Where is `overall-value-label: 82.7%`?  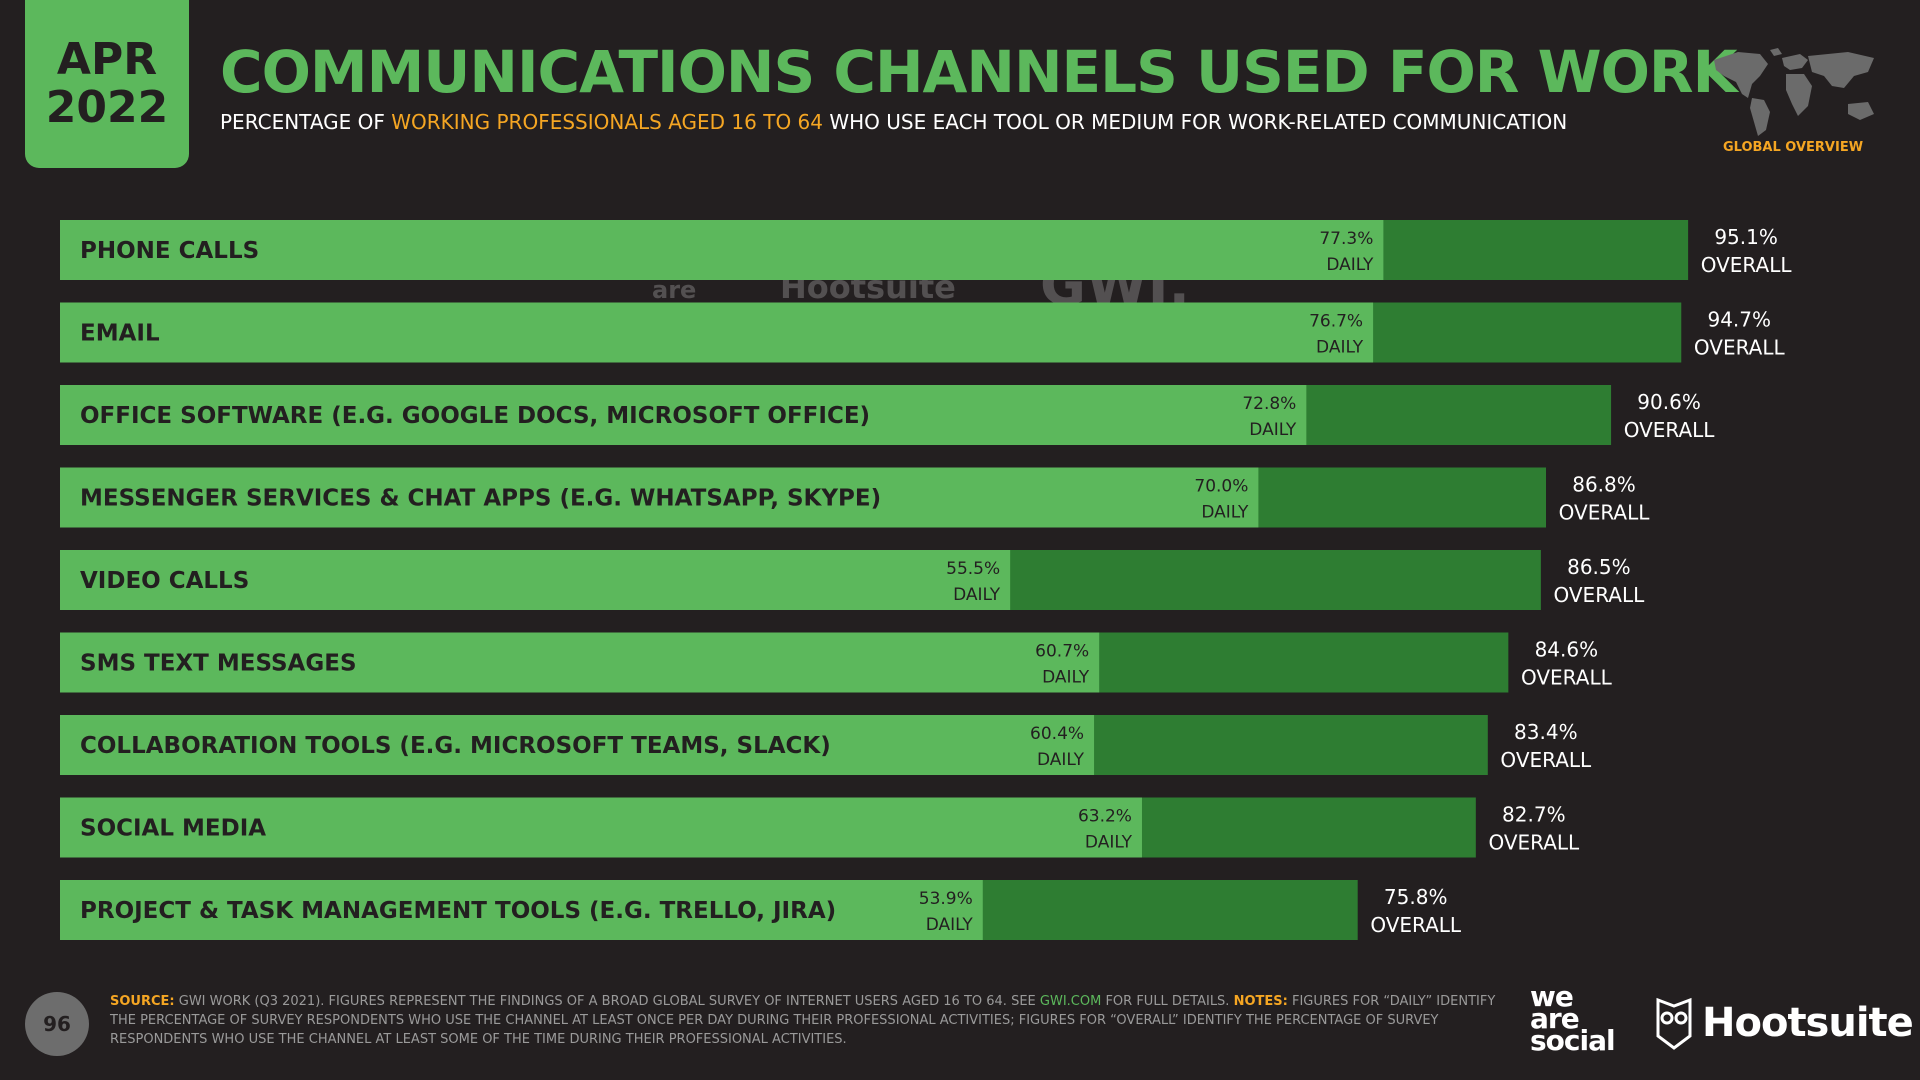 overall-value-label: 82.7% is located at coordinates (1534, 815).